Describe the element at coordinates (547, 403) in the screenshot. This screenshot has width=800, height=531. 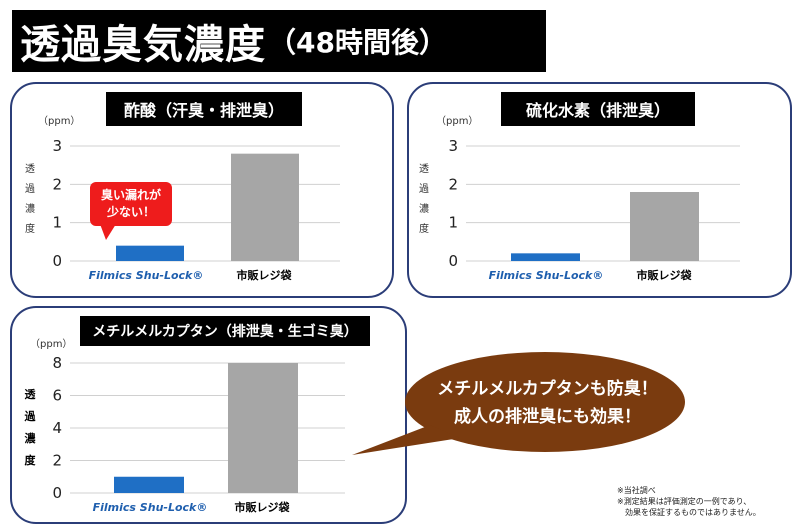
I see `speech-bubble-text: メチルメルカプタンも防臭！ 成人の排泄臭にも効果！` at that location.